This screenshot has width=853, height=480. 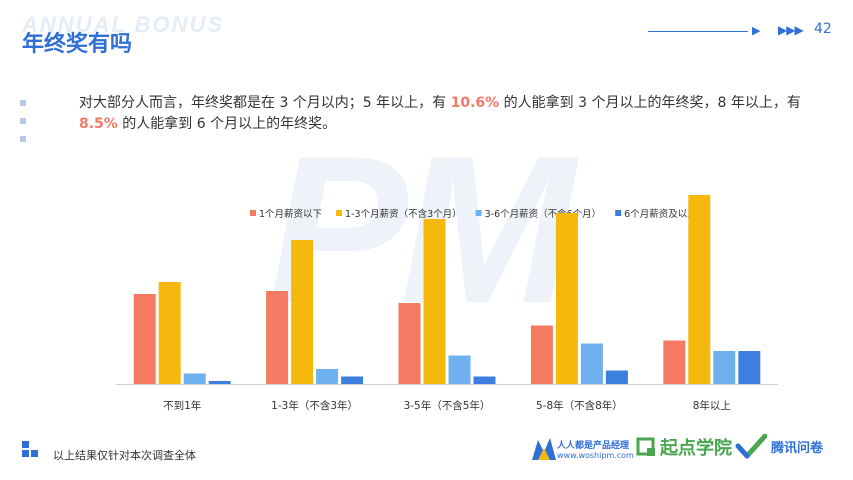 What do you see at coordinates (579, 405) in the screenshot?
I see `category-label: 5-8年（不含8年）` at bounding box center [579, 405].